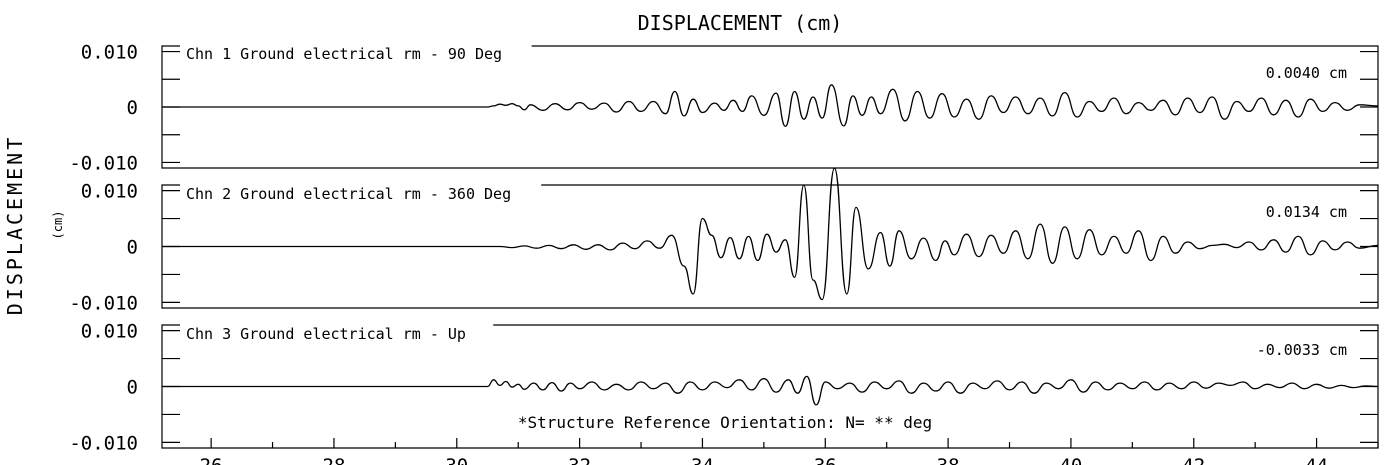  Describe the element at coordinates (789, 451) in the screenshot. I see `x-axis: 26 28 30 32 34 36 38 40 42 44` at that location.